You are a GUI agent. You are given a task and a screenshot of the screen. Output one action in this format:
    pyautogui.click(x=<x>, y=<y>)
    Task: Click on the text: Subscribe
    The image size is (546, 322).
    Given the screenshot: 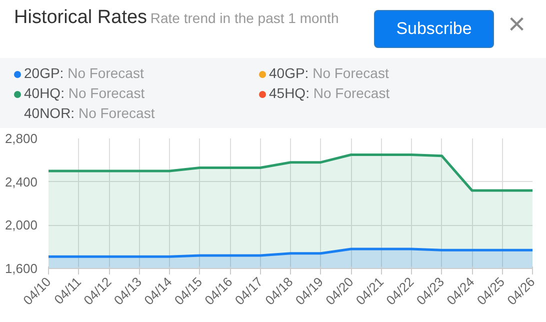 What is the action you would take?
    pyautogui.click(x=434, y=29)
    